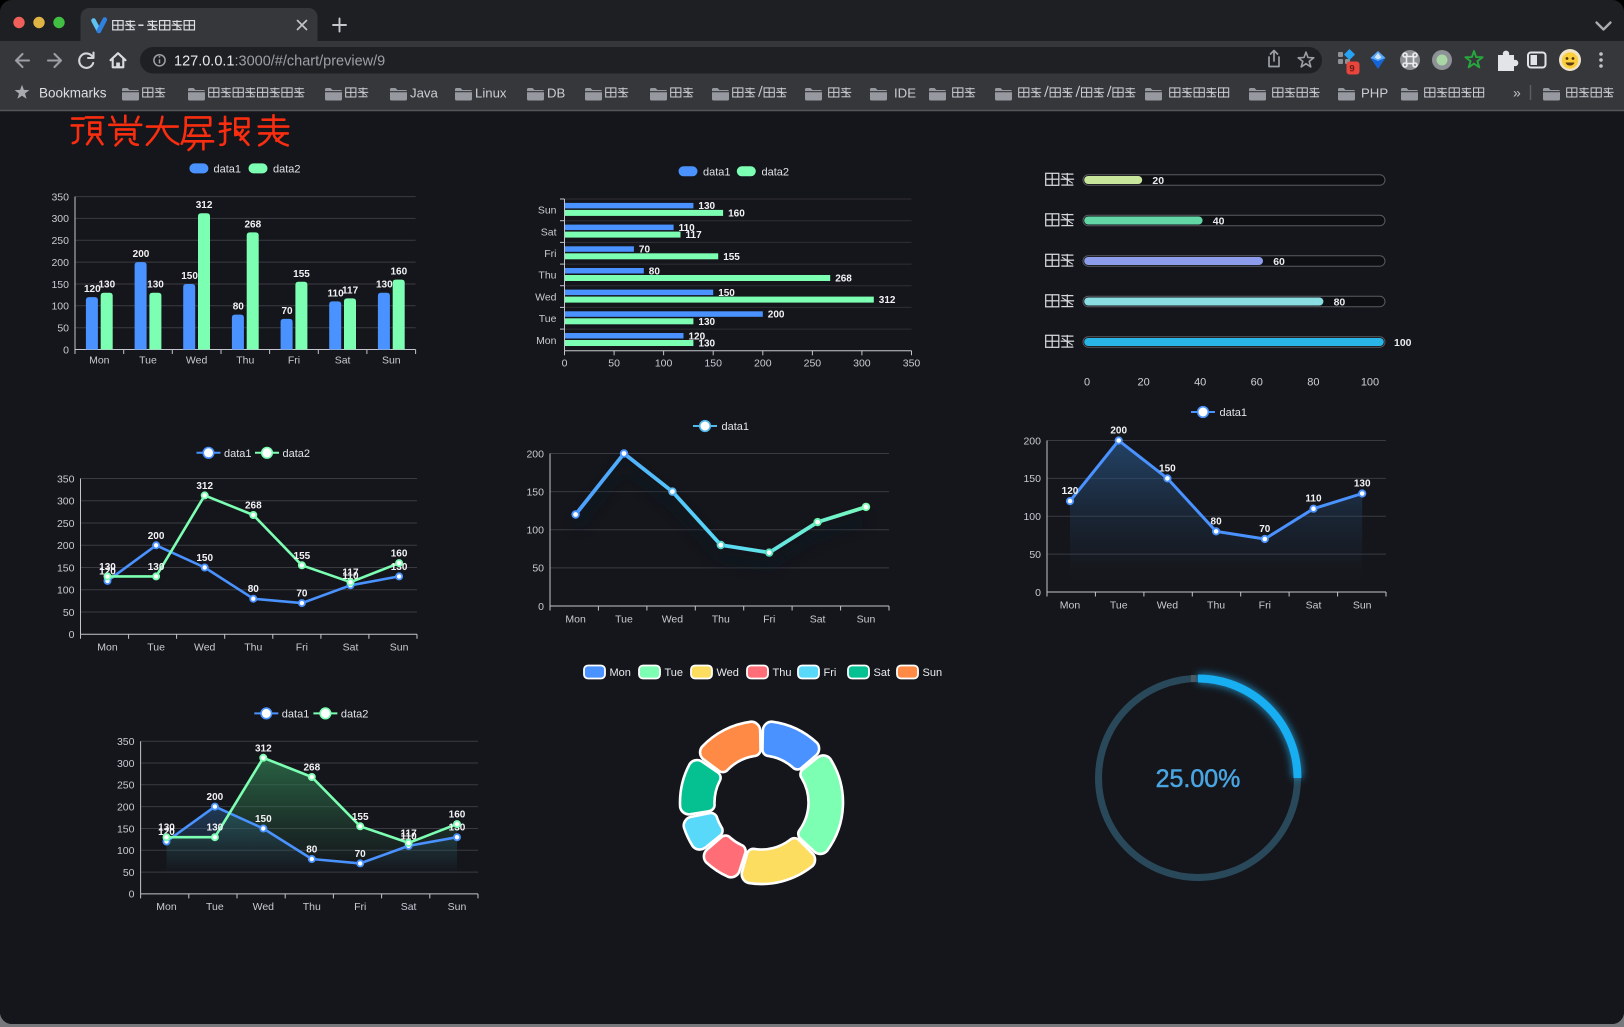 This screenshot has height=1027, width=1624. Describe the element at coordinates (73, 93) in the screenshot. I see `svg-text: Bookmarks` at that location.